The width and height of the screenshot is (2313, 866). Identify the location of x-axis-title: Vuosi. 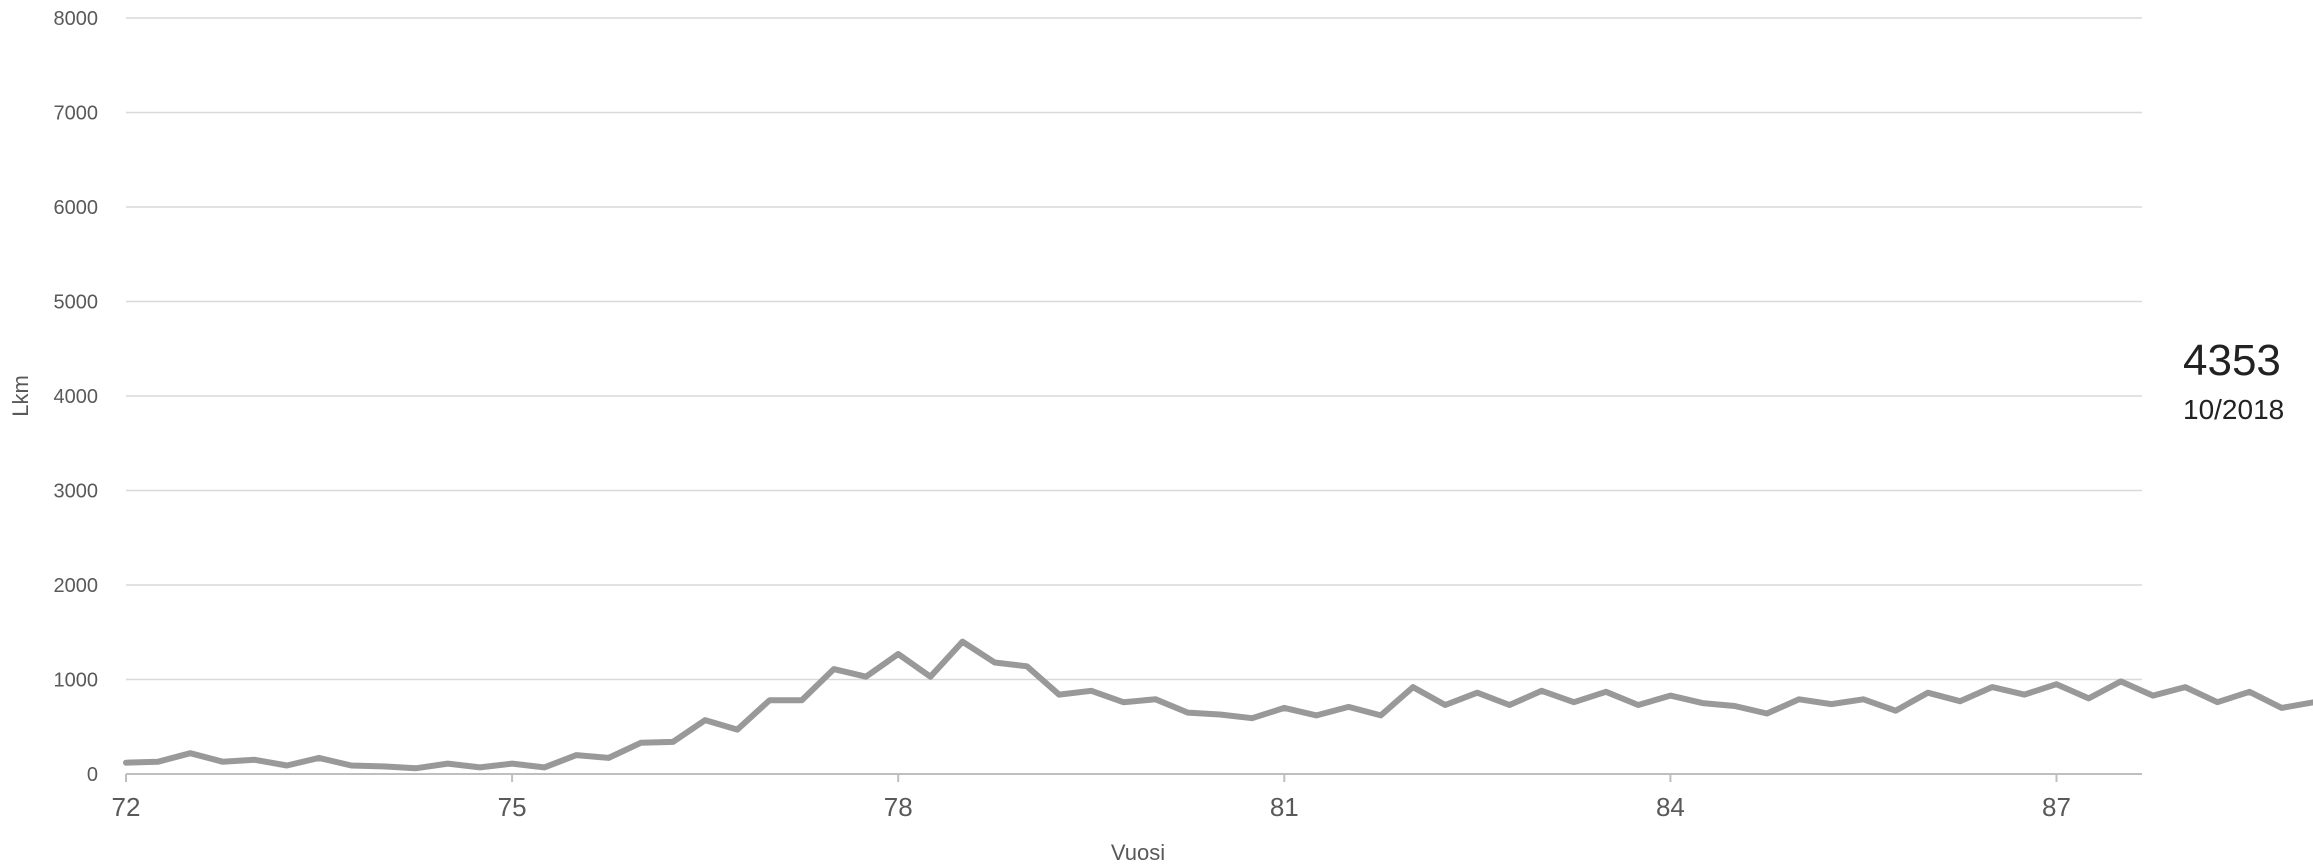
(1138, 852).